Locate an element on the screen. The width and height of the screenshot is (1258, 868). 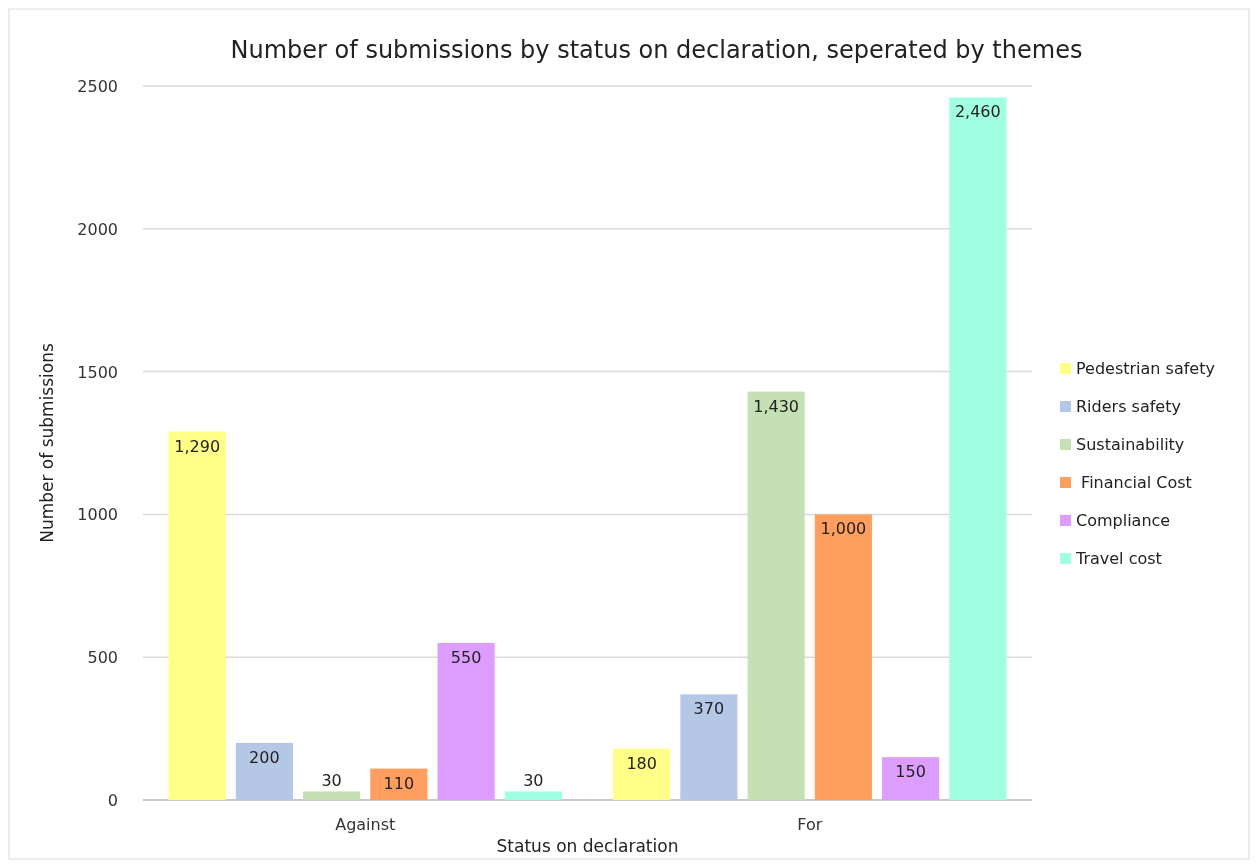
x-axis-title: Status on declaration is located at coordinates (587, 846).